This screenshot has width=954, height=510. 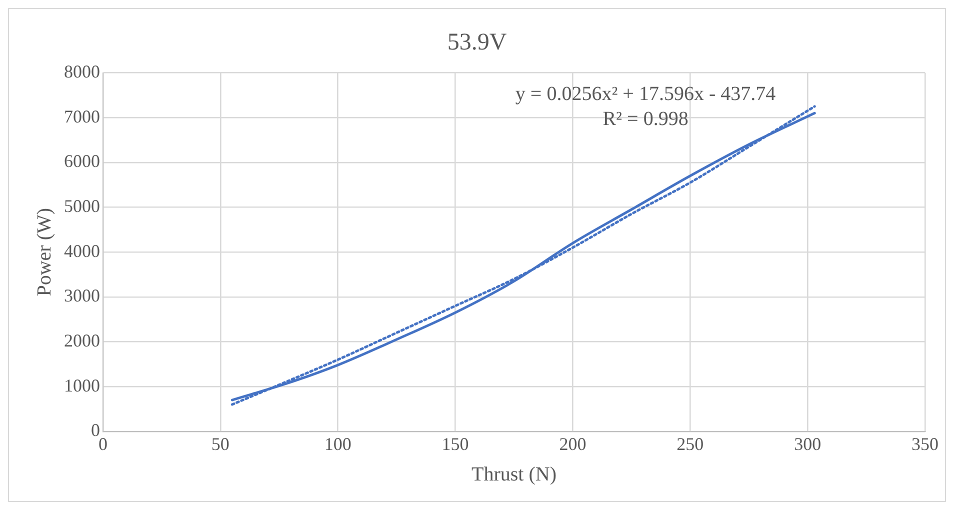 What do you see at coordinates (95, 430) in the screenshot?
I see `y-tick-label: 0` at bounding box center [95, 430].